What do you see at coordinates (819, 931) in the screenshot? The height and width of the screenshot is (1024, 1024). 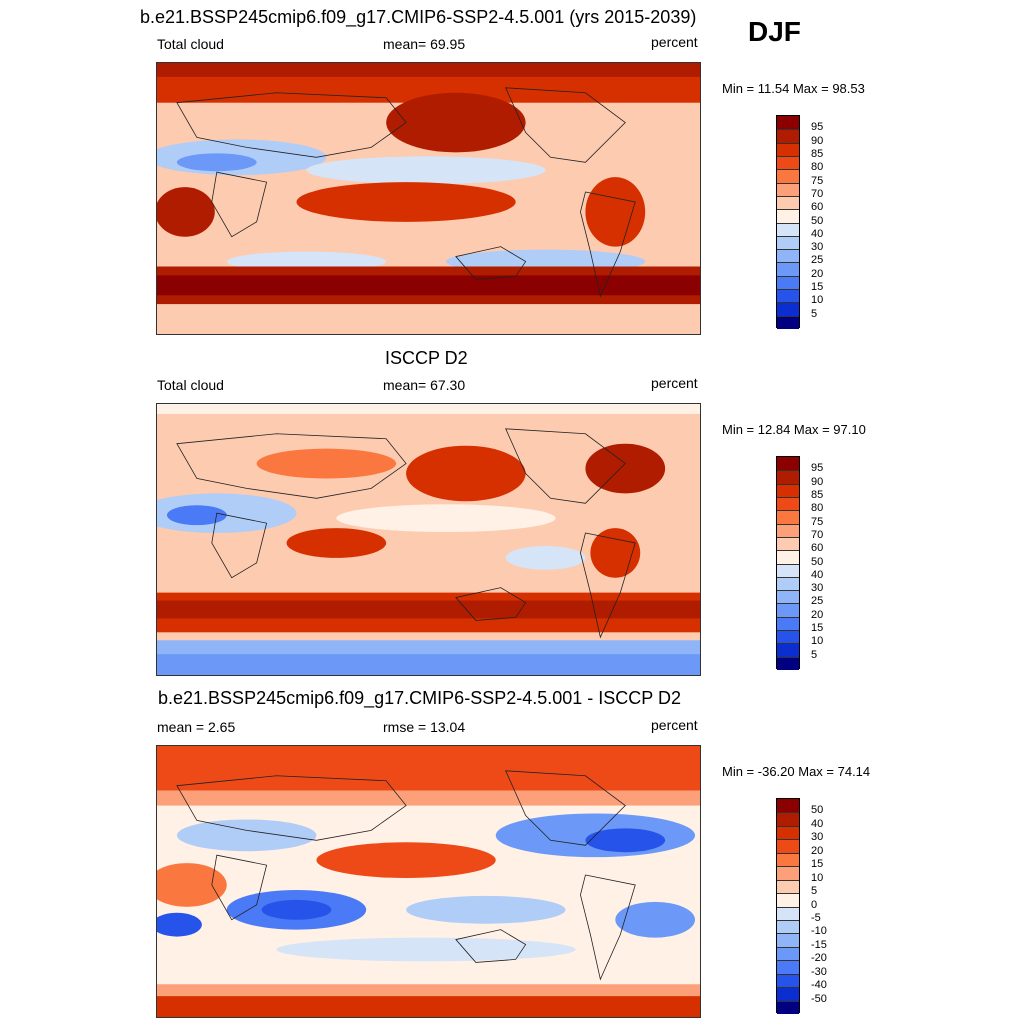 I see `colorbar-tick-label: -10` at bounding box center [819, 931].